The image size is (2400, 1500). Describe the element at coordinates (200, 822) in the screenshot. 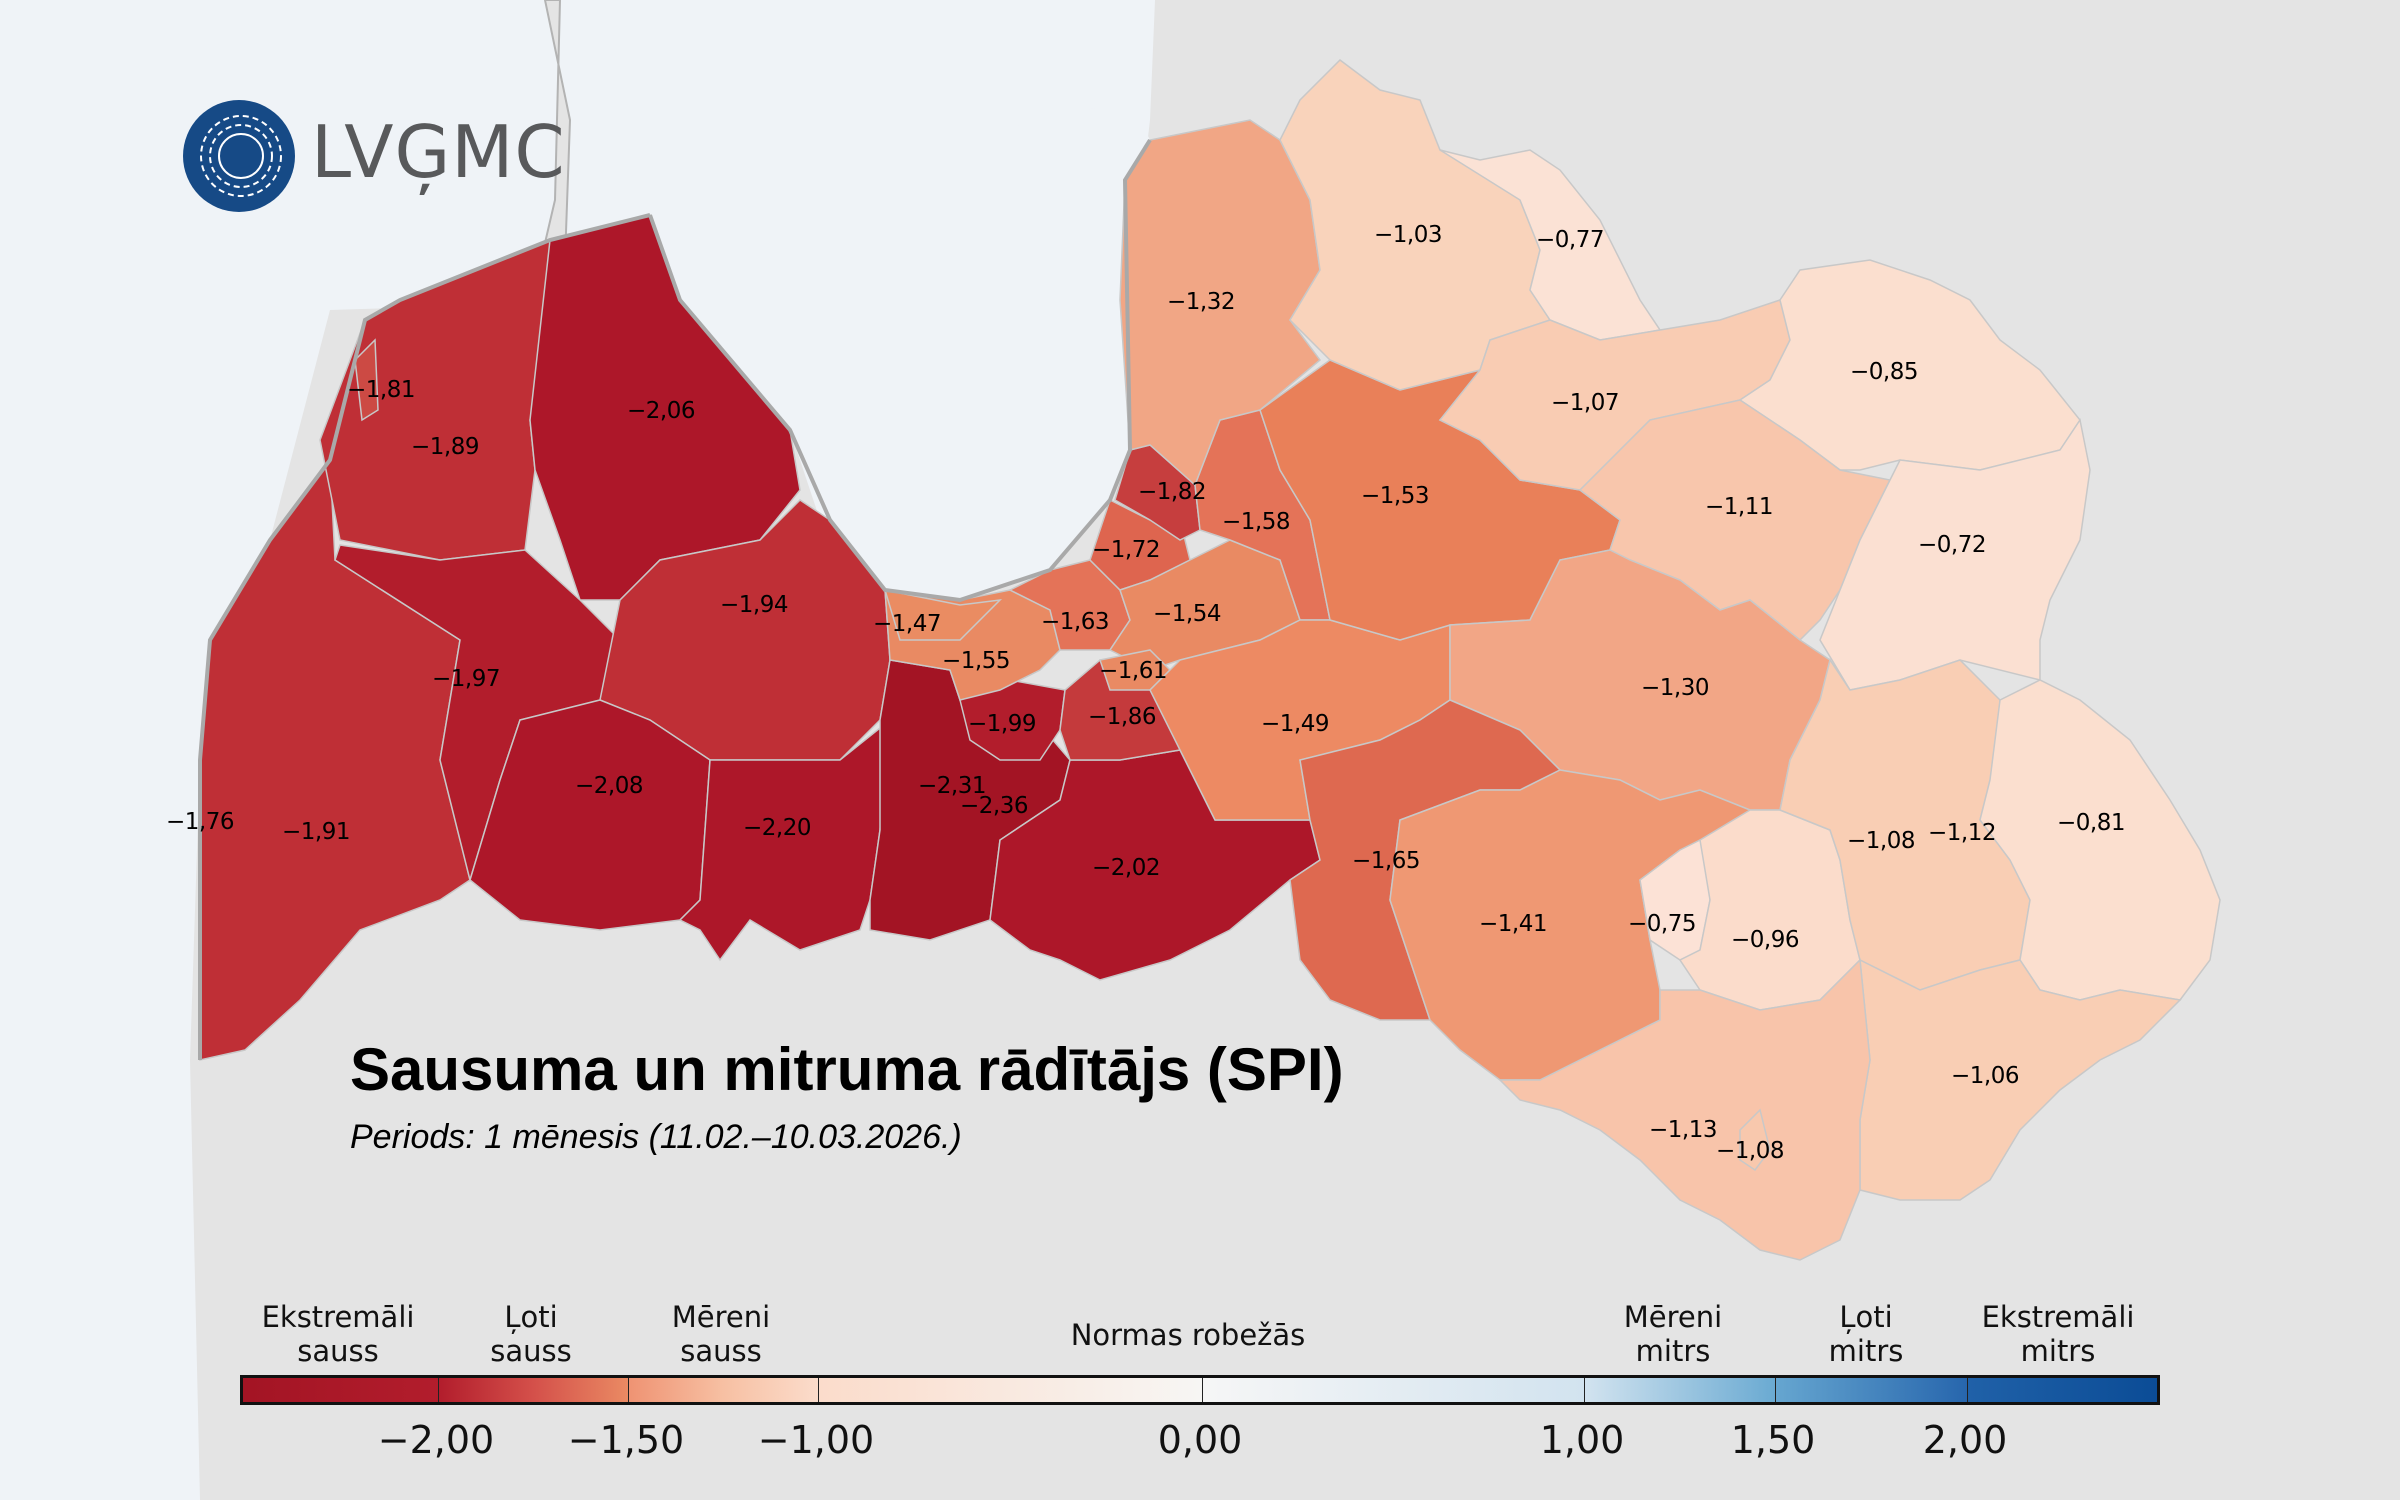

I see `region-value: −1,76` at that location.